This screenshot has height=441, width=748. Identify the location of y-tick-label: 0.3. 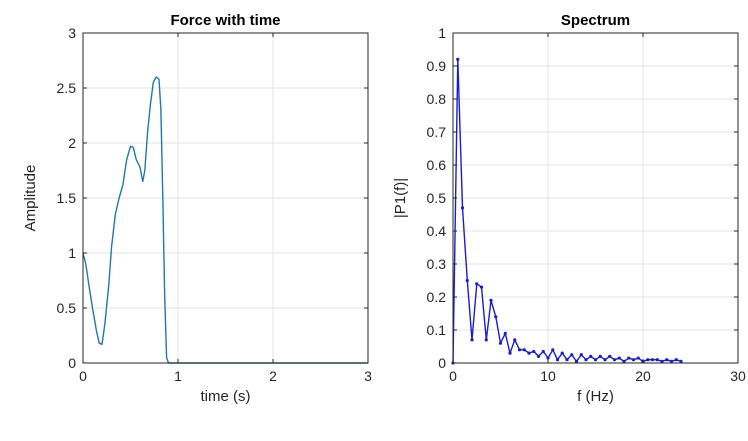
(437, 264).